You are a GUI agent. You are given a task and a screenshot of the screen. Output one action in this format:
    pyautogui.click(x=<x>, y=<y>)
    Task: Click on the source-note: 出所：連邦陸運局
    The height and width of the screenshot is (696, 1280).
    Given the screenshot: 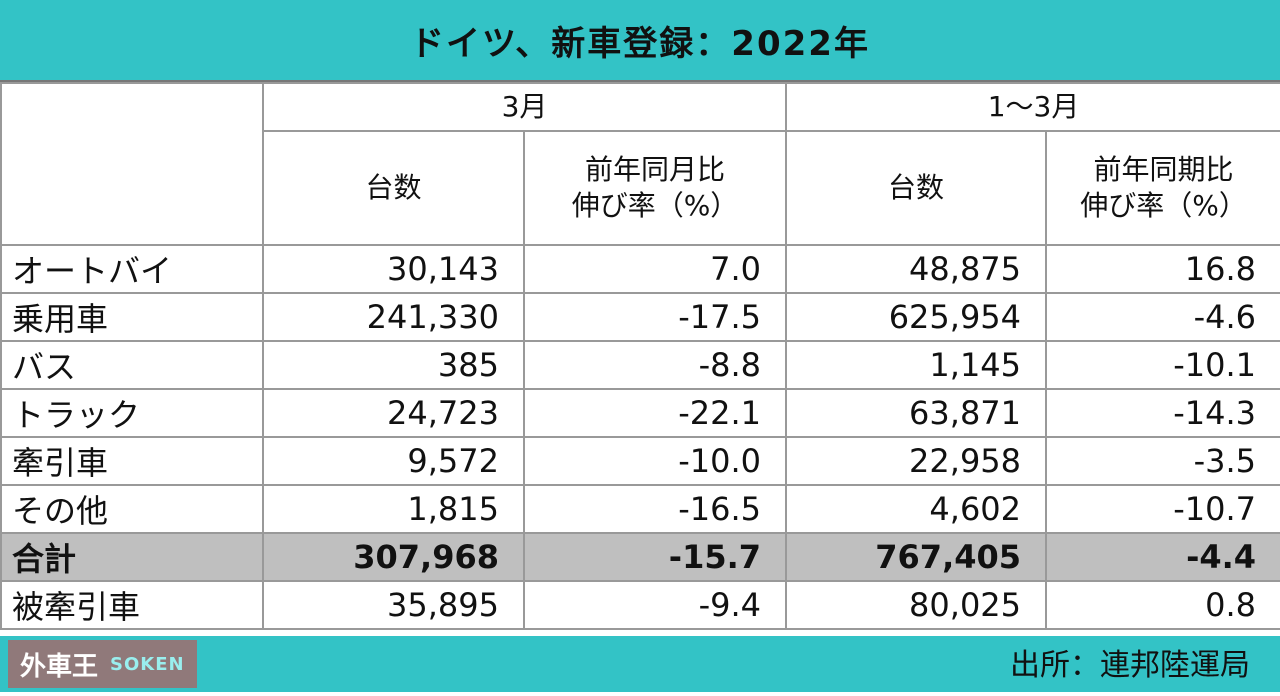 What is the action you would take?
    pyautogui.click(x=640, y=664)
    